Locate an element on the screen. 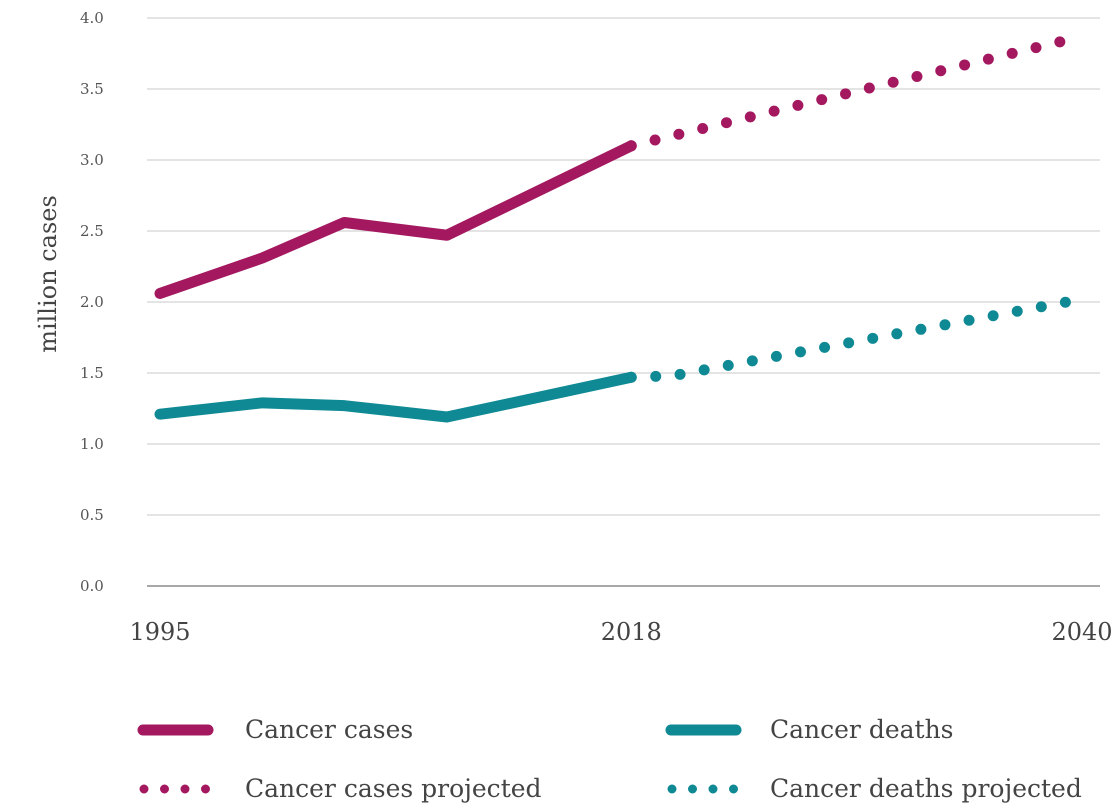 Image resolution: width=1115 pixels, height=806 pixels. legend-item-deaths: Cancer deaths is located at coordinates (809, 729).